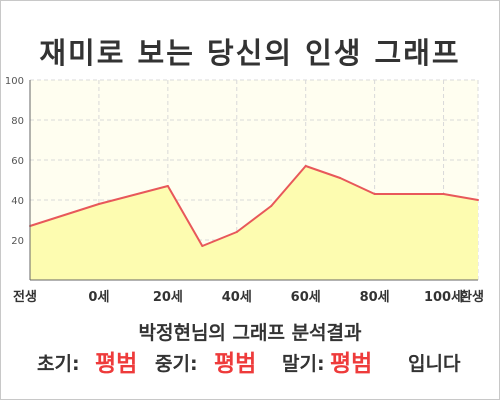 The image size is (500, 400). I want to click on early-verdict: 평범, so click(116, 364).